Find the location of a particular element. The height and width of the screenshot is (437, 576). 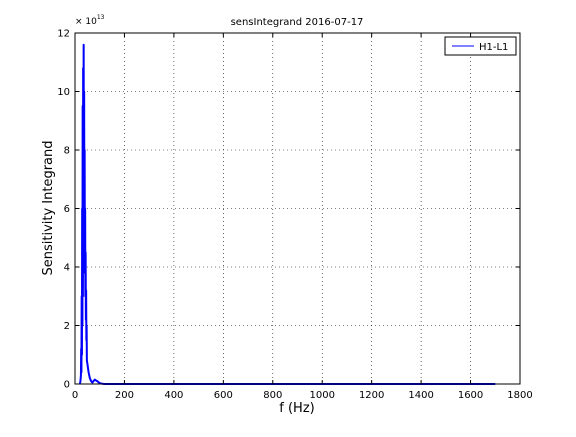

legend-label-h1-l1: H1-L1 is located at coordinates (493, 47).